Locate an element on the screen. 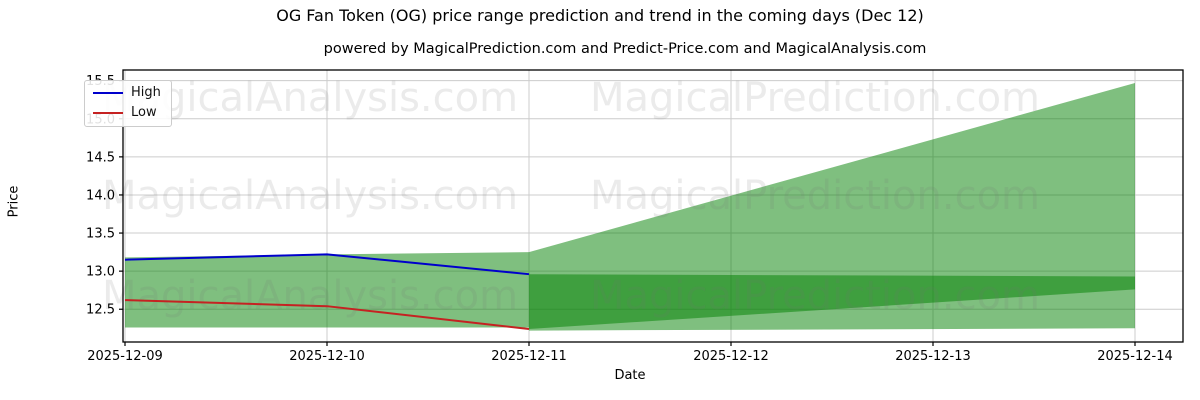 This screenshot has width=1200, height=400. x-tick-label-2025-12-12: 2025-12-12 is located at coordinates (731, 356).